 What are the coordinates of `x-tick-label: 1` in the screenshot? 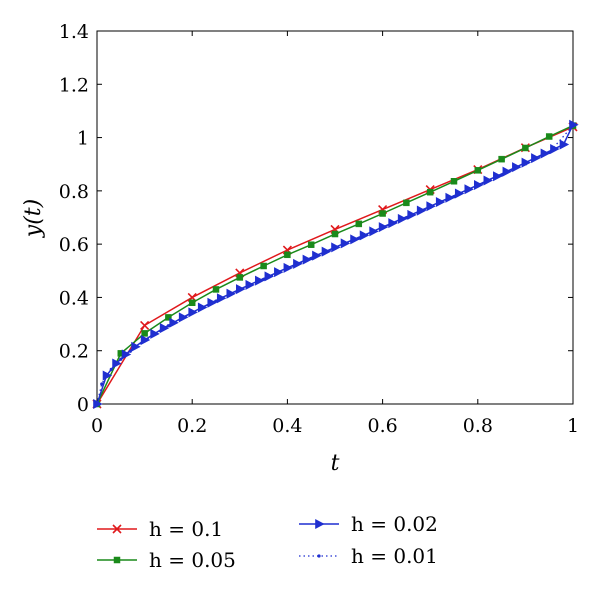 It's located at (573, 426).